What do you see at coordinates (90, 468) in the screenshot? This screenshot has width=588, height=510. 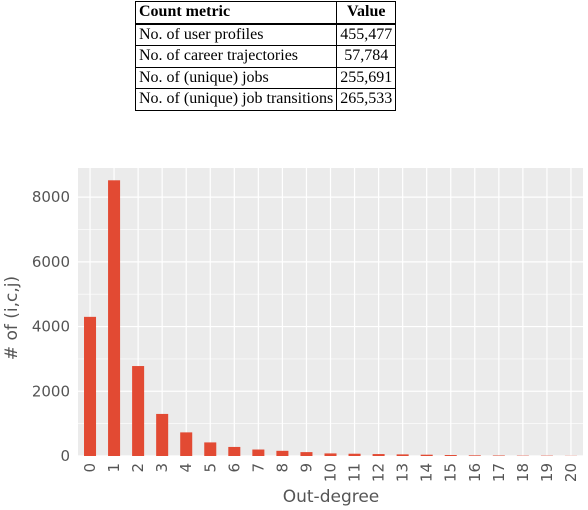 I see `x-tick-label: 0` at bounding box center [90, 468].